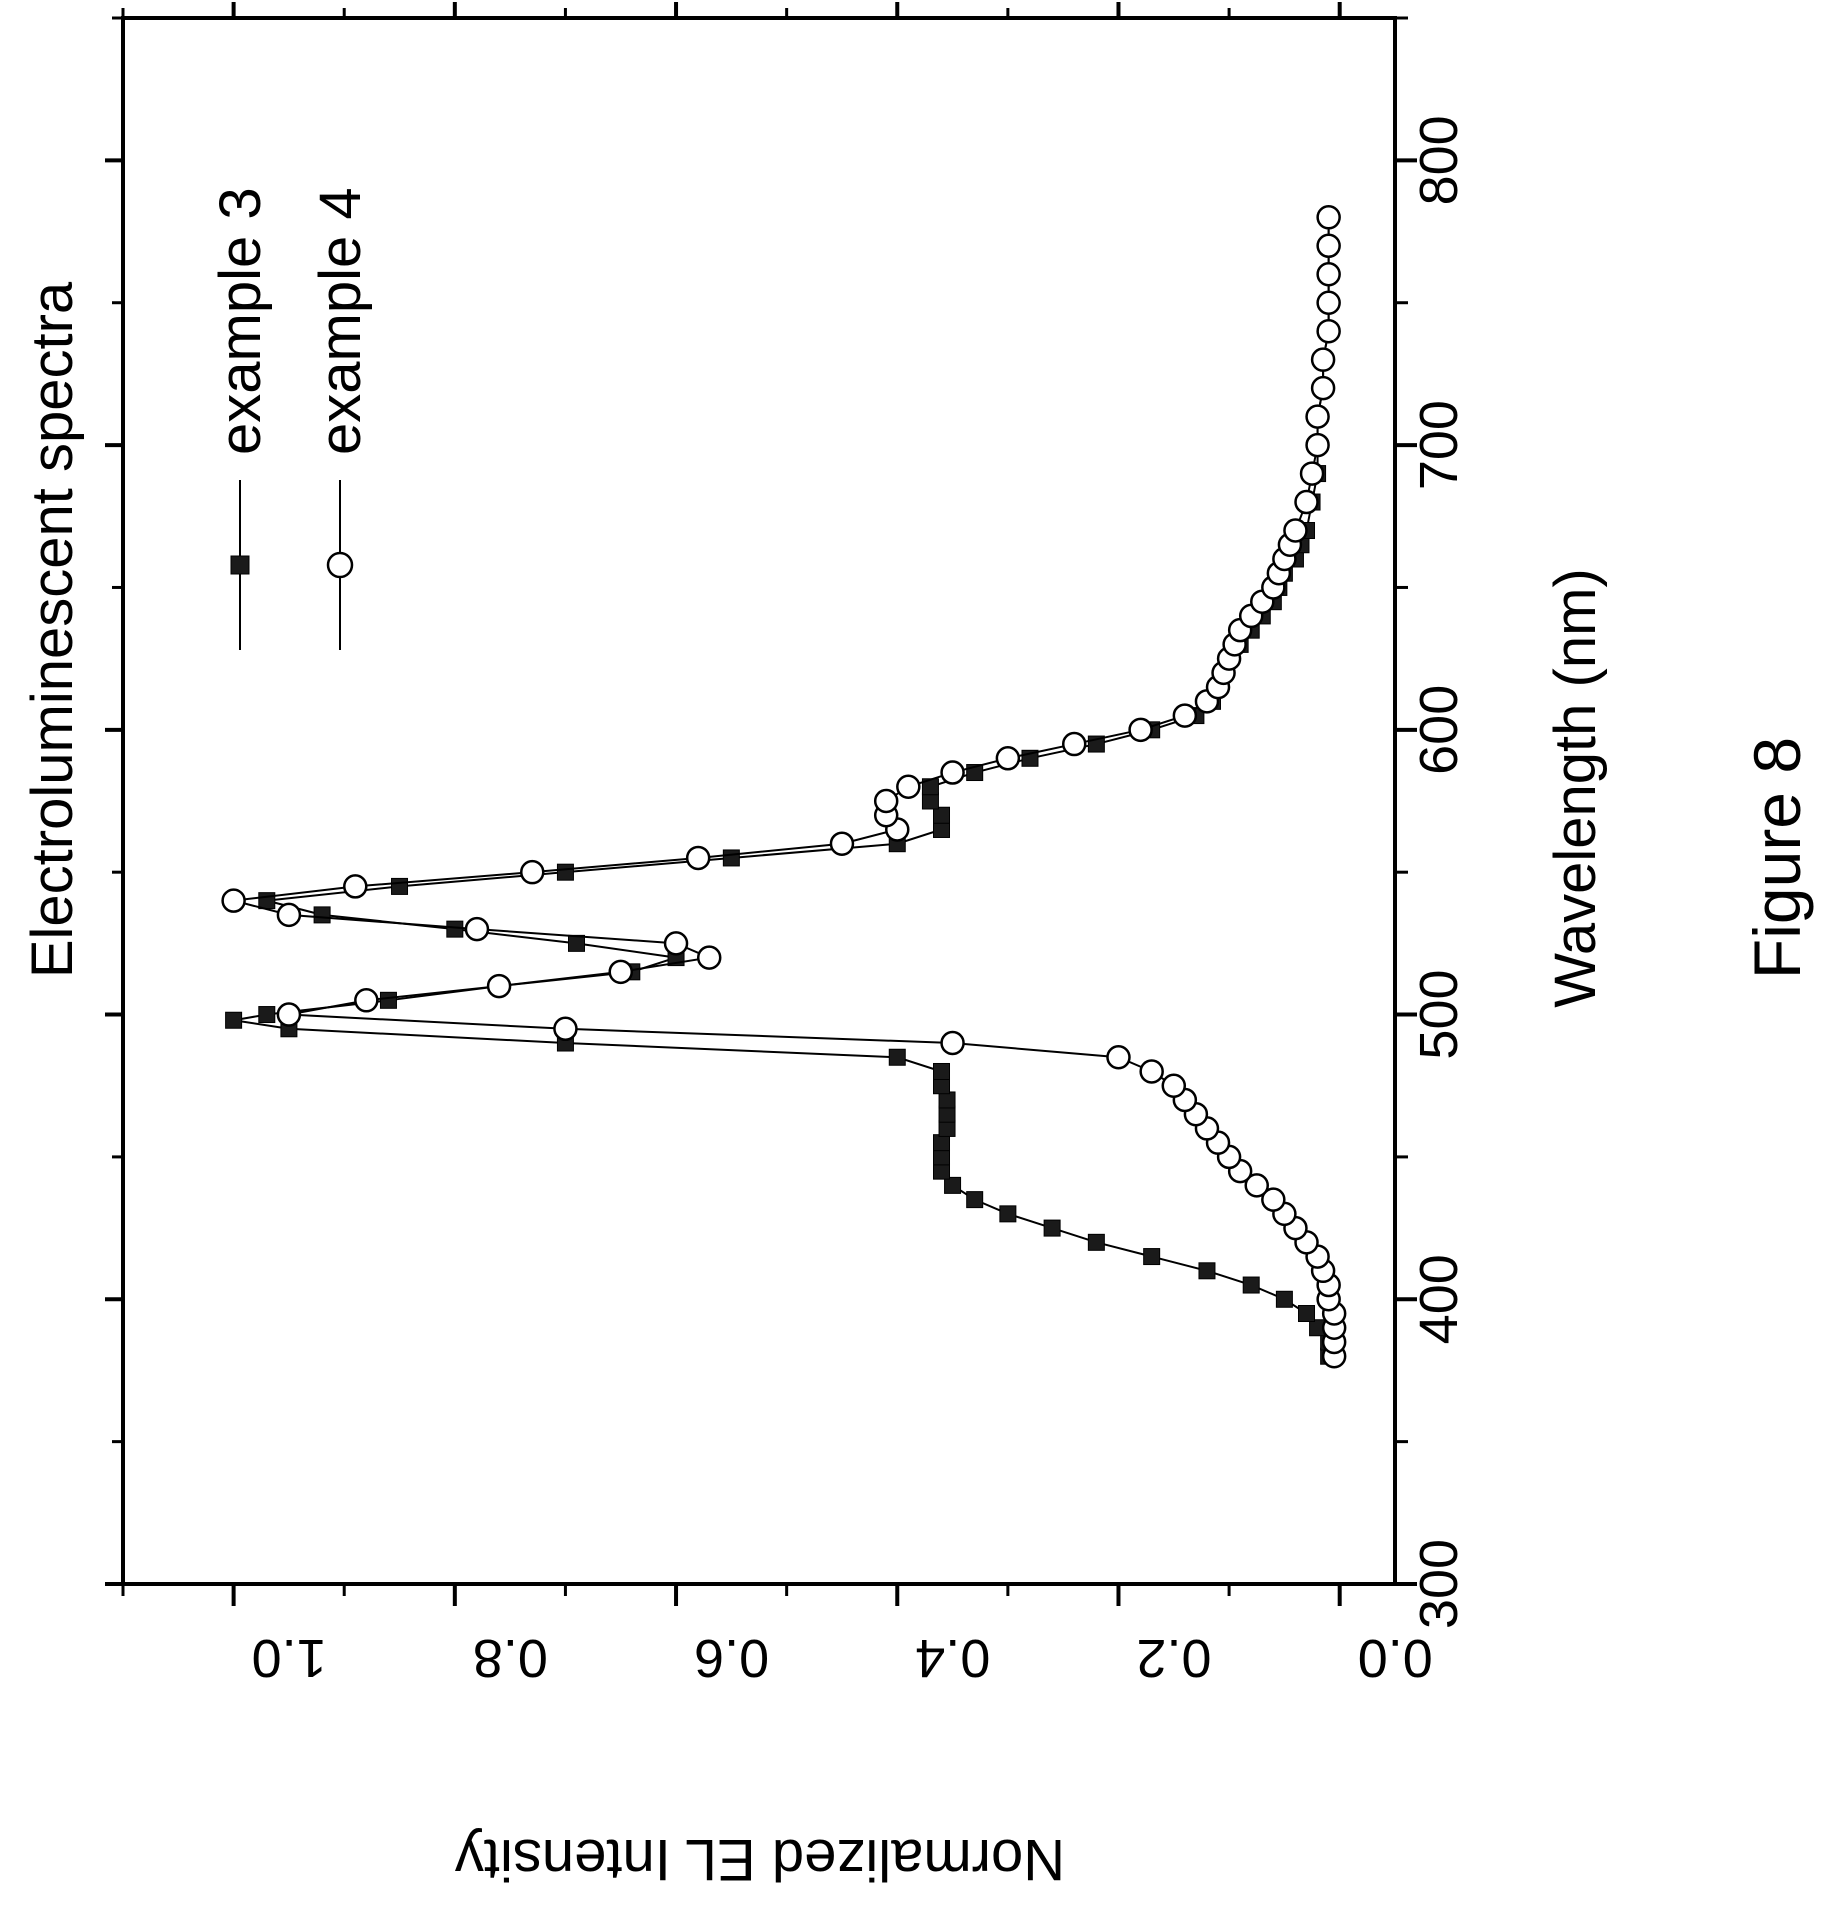  What do you see at coordinates (1439, 160) in the screenshot?
I see `x-tick-label: 800` at bounding box center [1439, 160].